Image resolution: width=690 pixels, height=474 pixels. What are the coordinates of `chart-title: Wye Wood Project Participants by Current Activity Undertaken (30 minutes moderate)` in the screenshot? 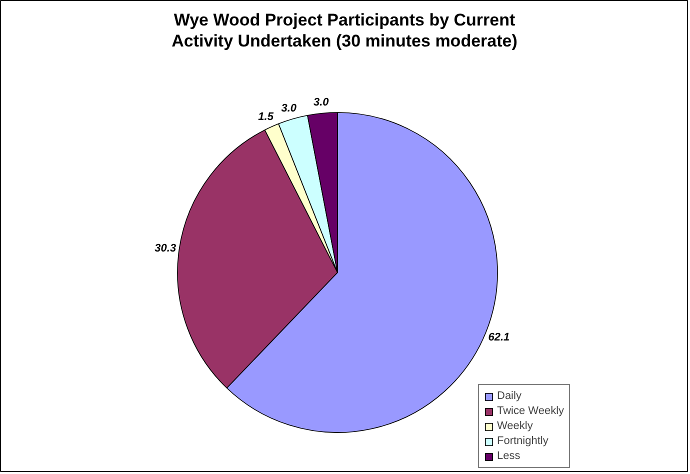 It's located at (345, 30).